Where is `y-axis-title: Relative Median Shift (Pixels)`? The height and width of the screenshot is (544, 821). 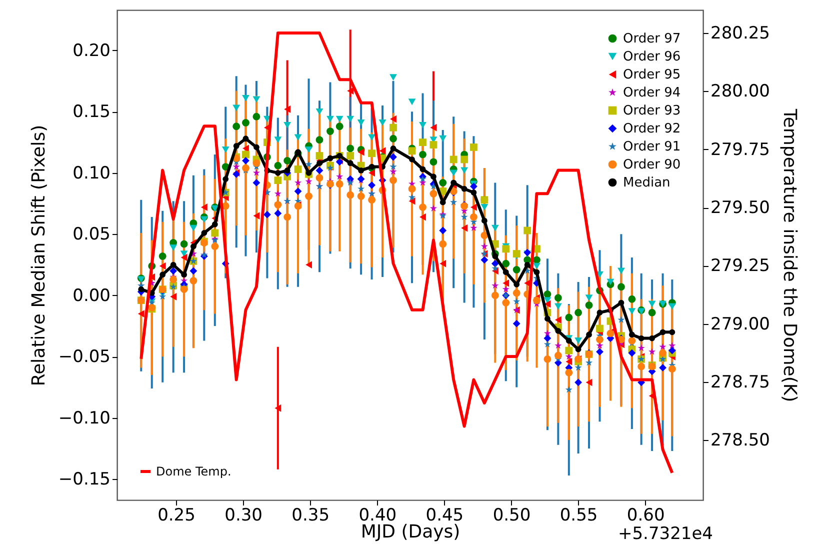 y-axis-title: Relative Median Shift (Pixels) is located at coordinates (39, 255).